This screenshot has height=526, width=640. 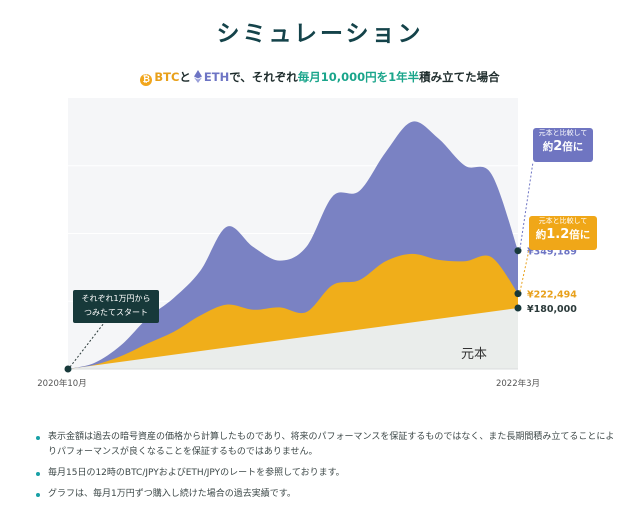 I want to click on subtitle-highlight: 毎月10,000円を1年半, so click(x=358, y=77).